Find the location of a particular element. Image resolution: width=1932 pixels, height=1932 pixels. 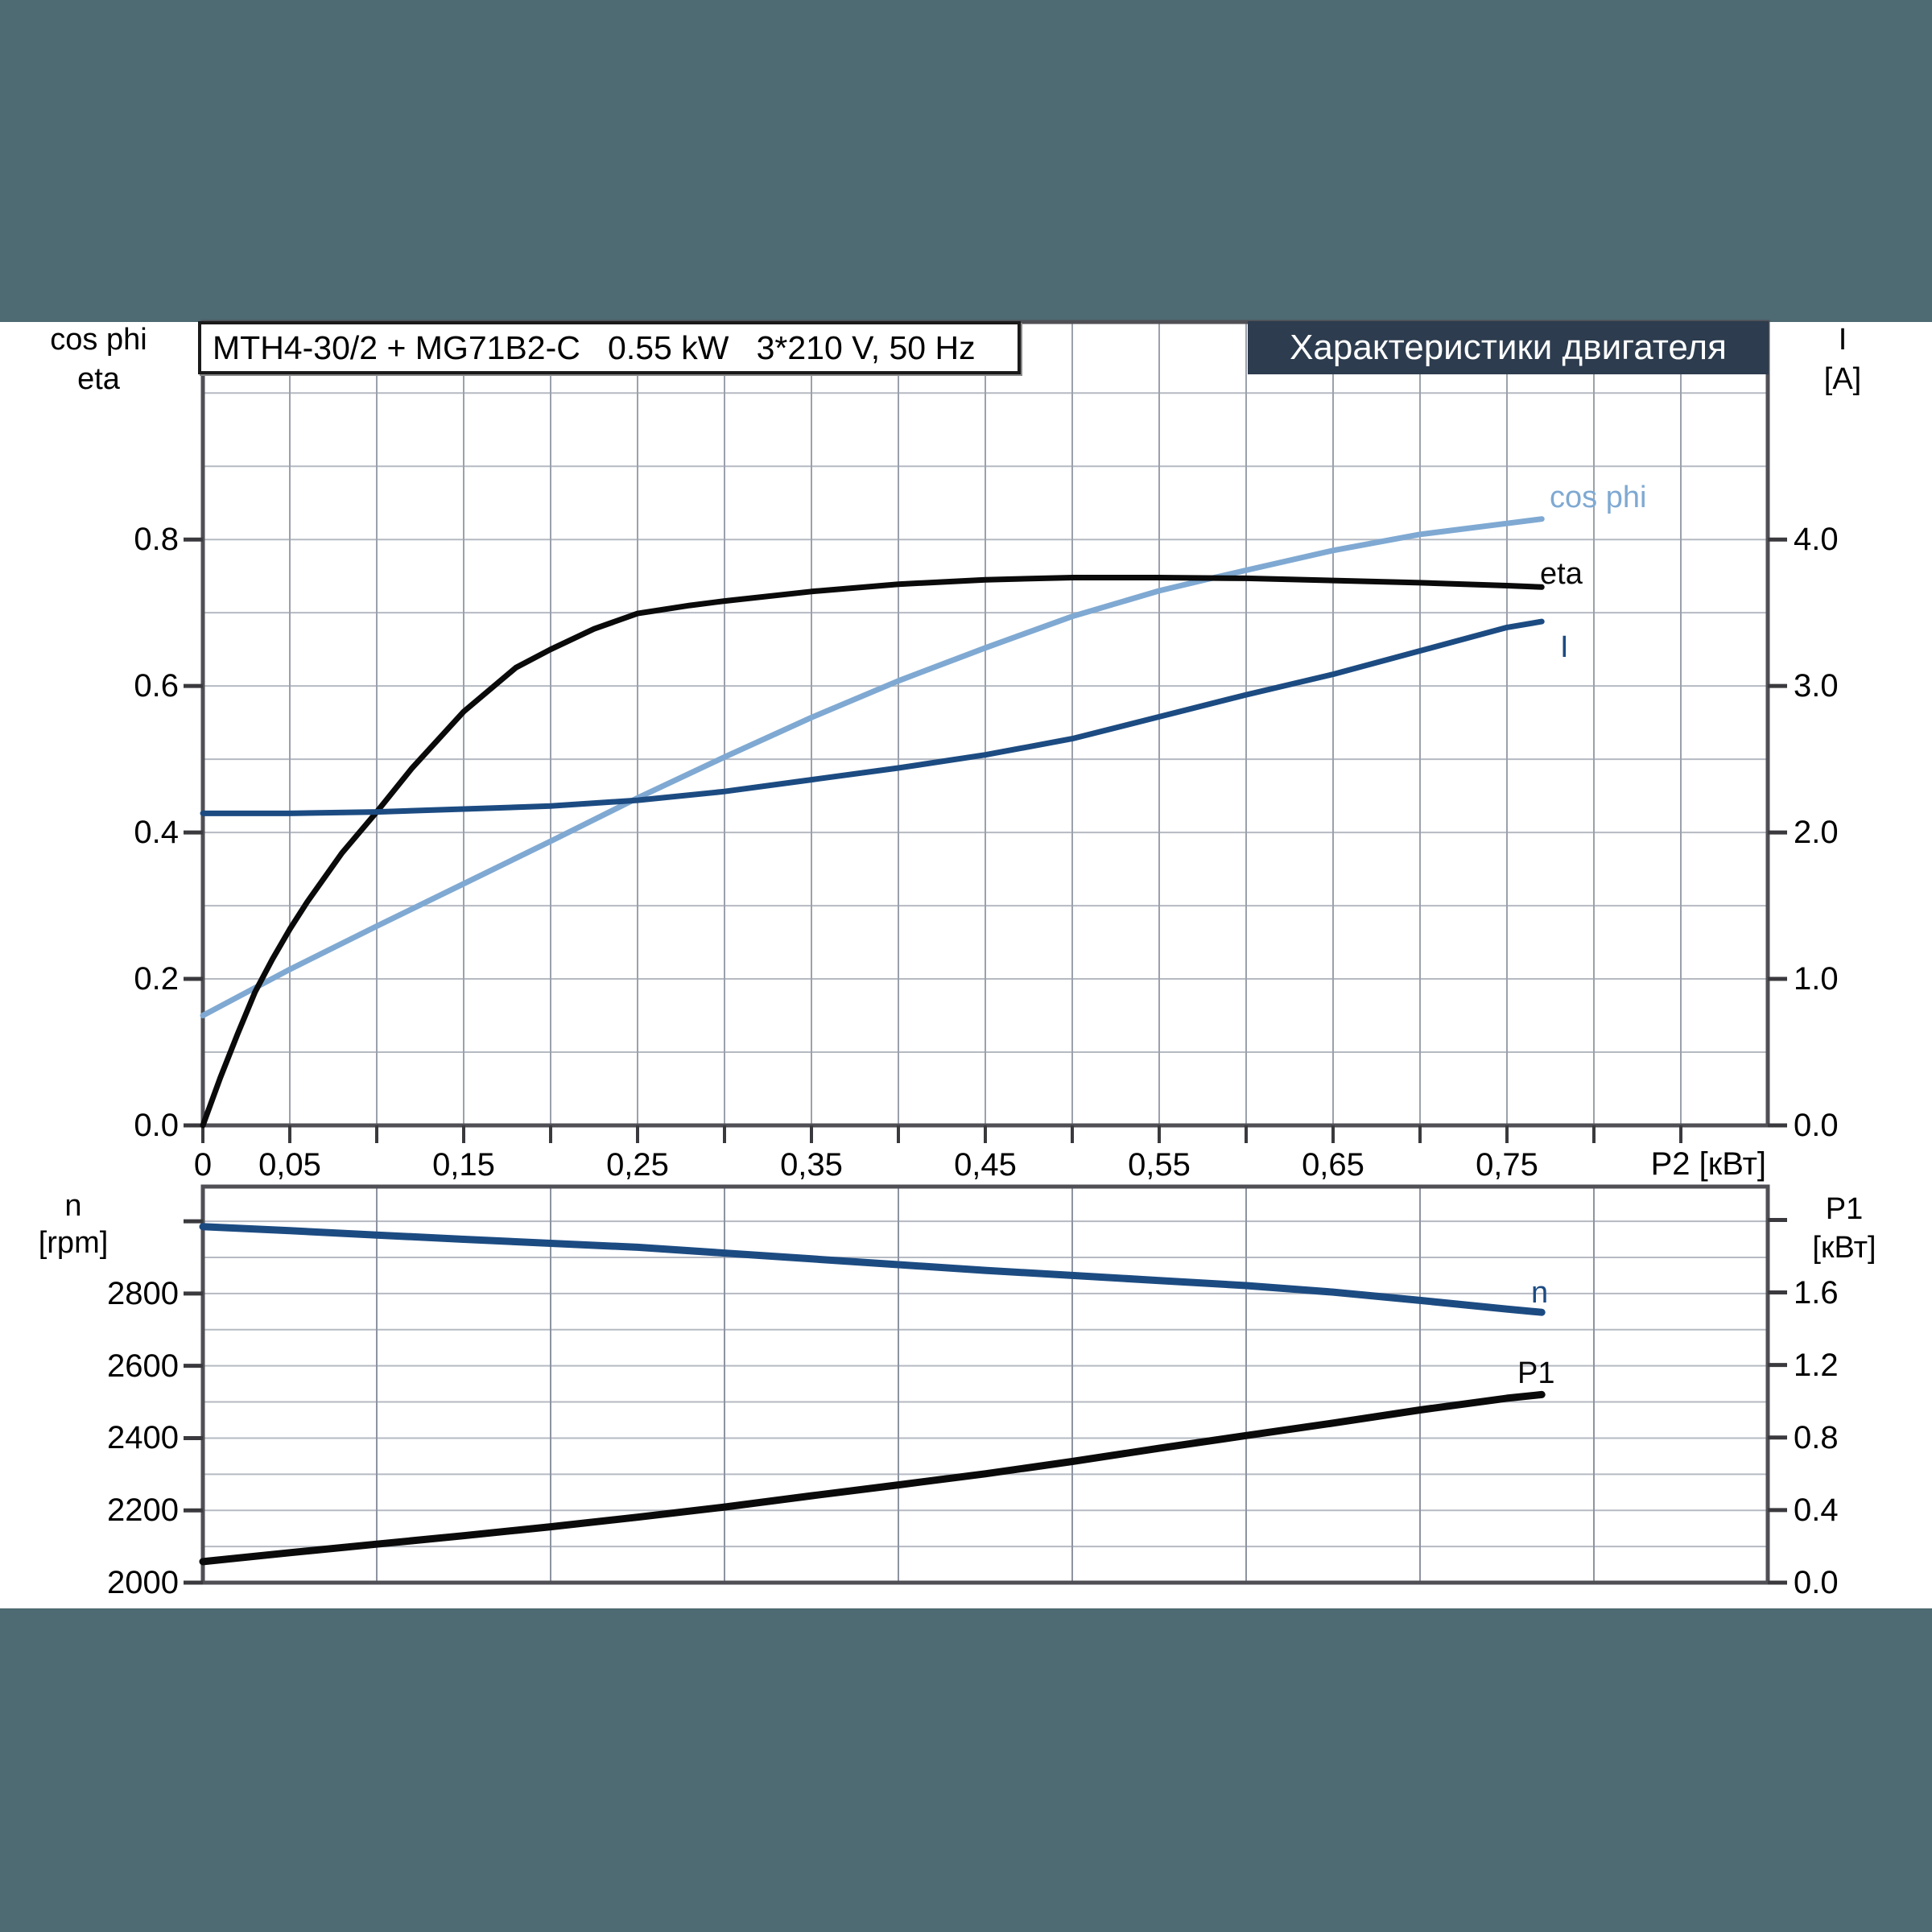

motor-characteristics-right-tick-label: 1.0 is located at coordinates (1816, 979).